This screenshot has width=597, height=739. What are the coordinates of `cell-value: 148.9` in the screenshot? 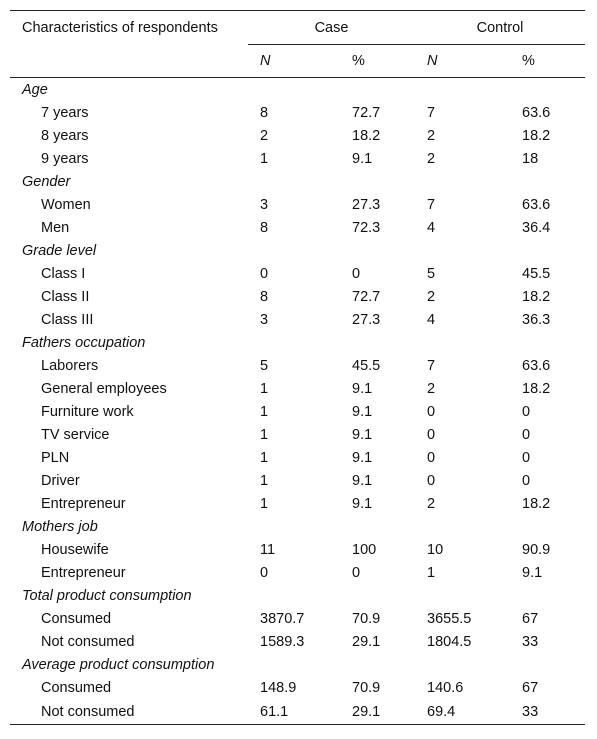 It's located at (278, 687).